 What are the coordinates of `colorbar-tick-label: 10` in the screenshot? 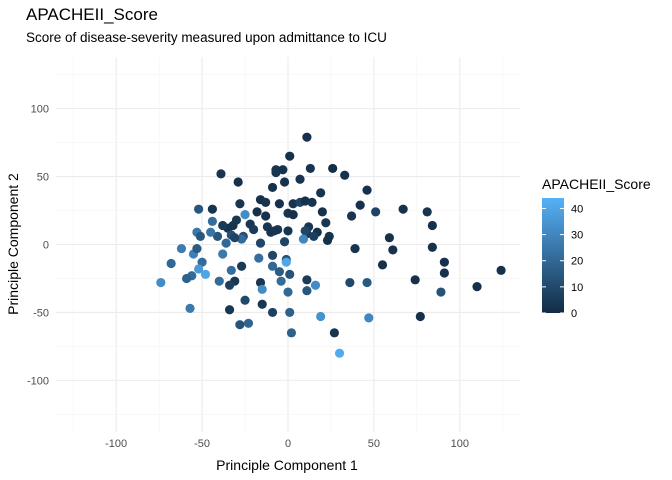 It's located at (577, 288).